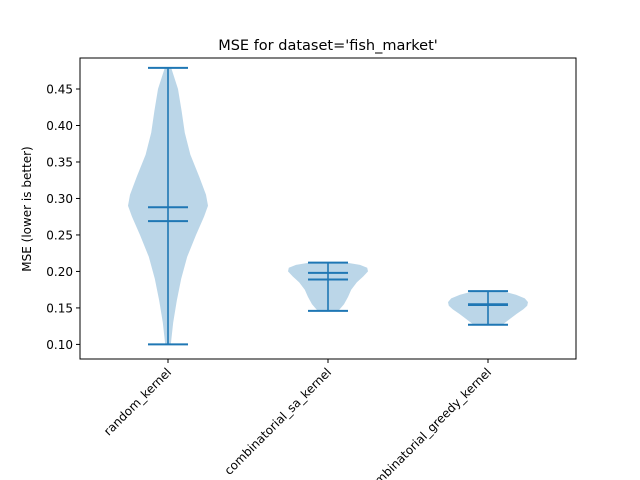  What do you see at coordinates (328, 46) in the screenshot?
I see `chart-title: MSE for dataset='fish_market'` at bounding box center [328, 46].